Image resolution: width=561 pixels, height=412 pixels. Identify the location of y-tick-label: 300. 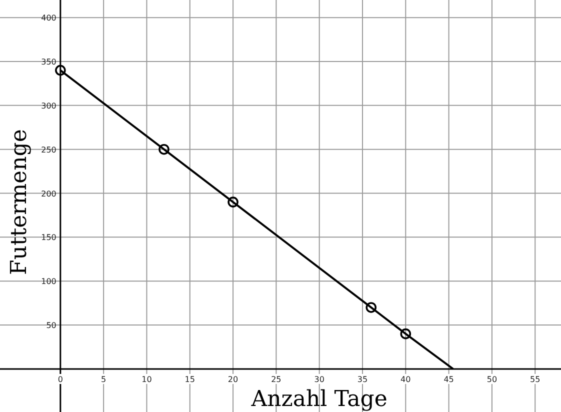
(48, 105).